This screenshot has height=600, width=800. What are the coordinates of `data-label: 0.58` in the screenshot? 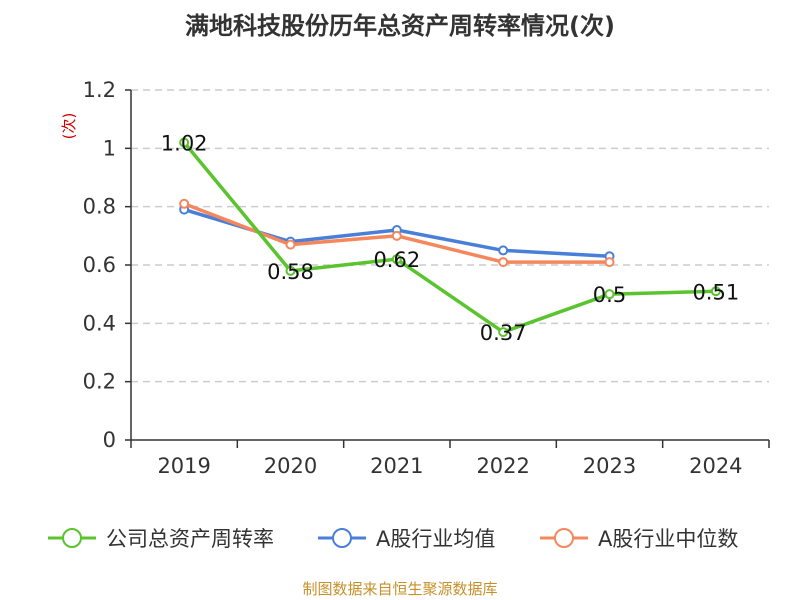 It's located at (290, 272).